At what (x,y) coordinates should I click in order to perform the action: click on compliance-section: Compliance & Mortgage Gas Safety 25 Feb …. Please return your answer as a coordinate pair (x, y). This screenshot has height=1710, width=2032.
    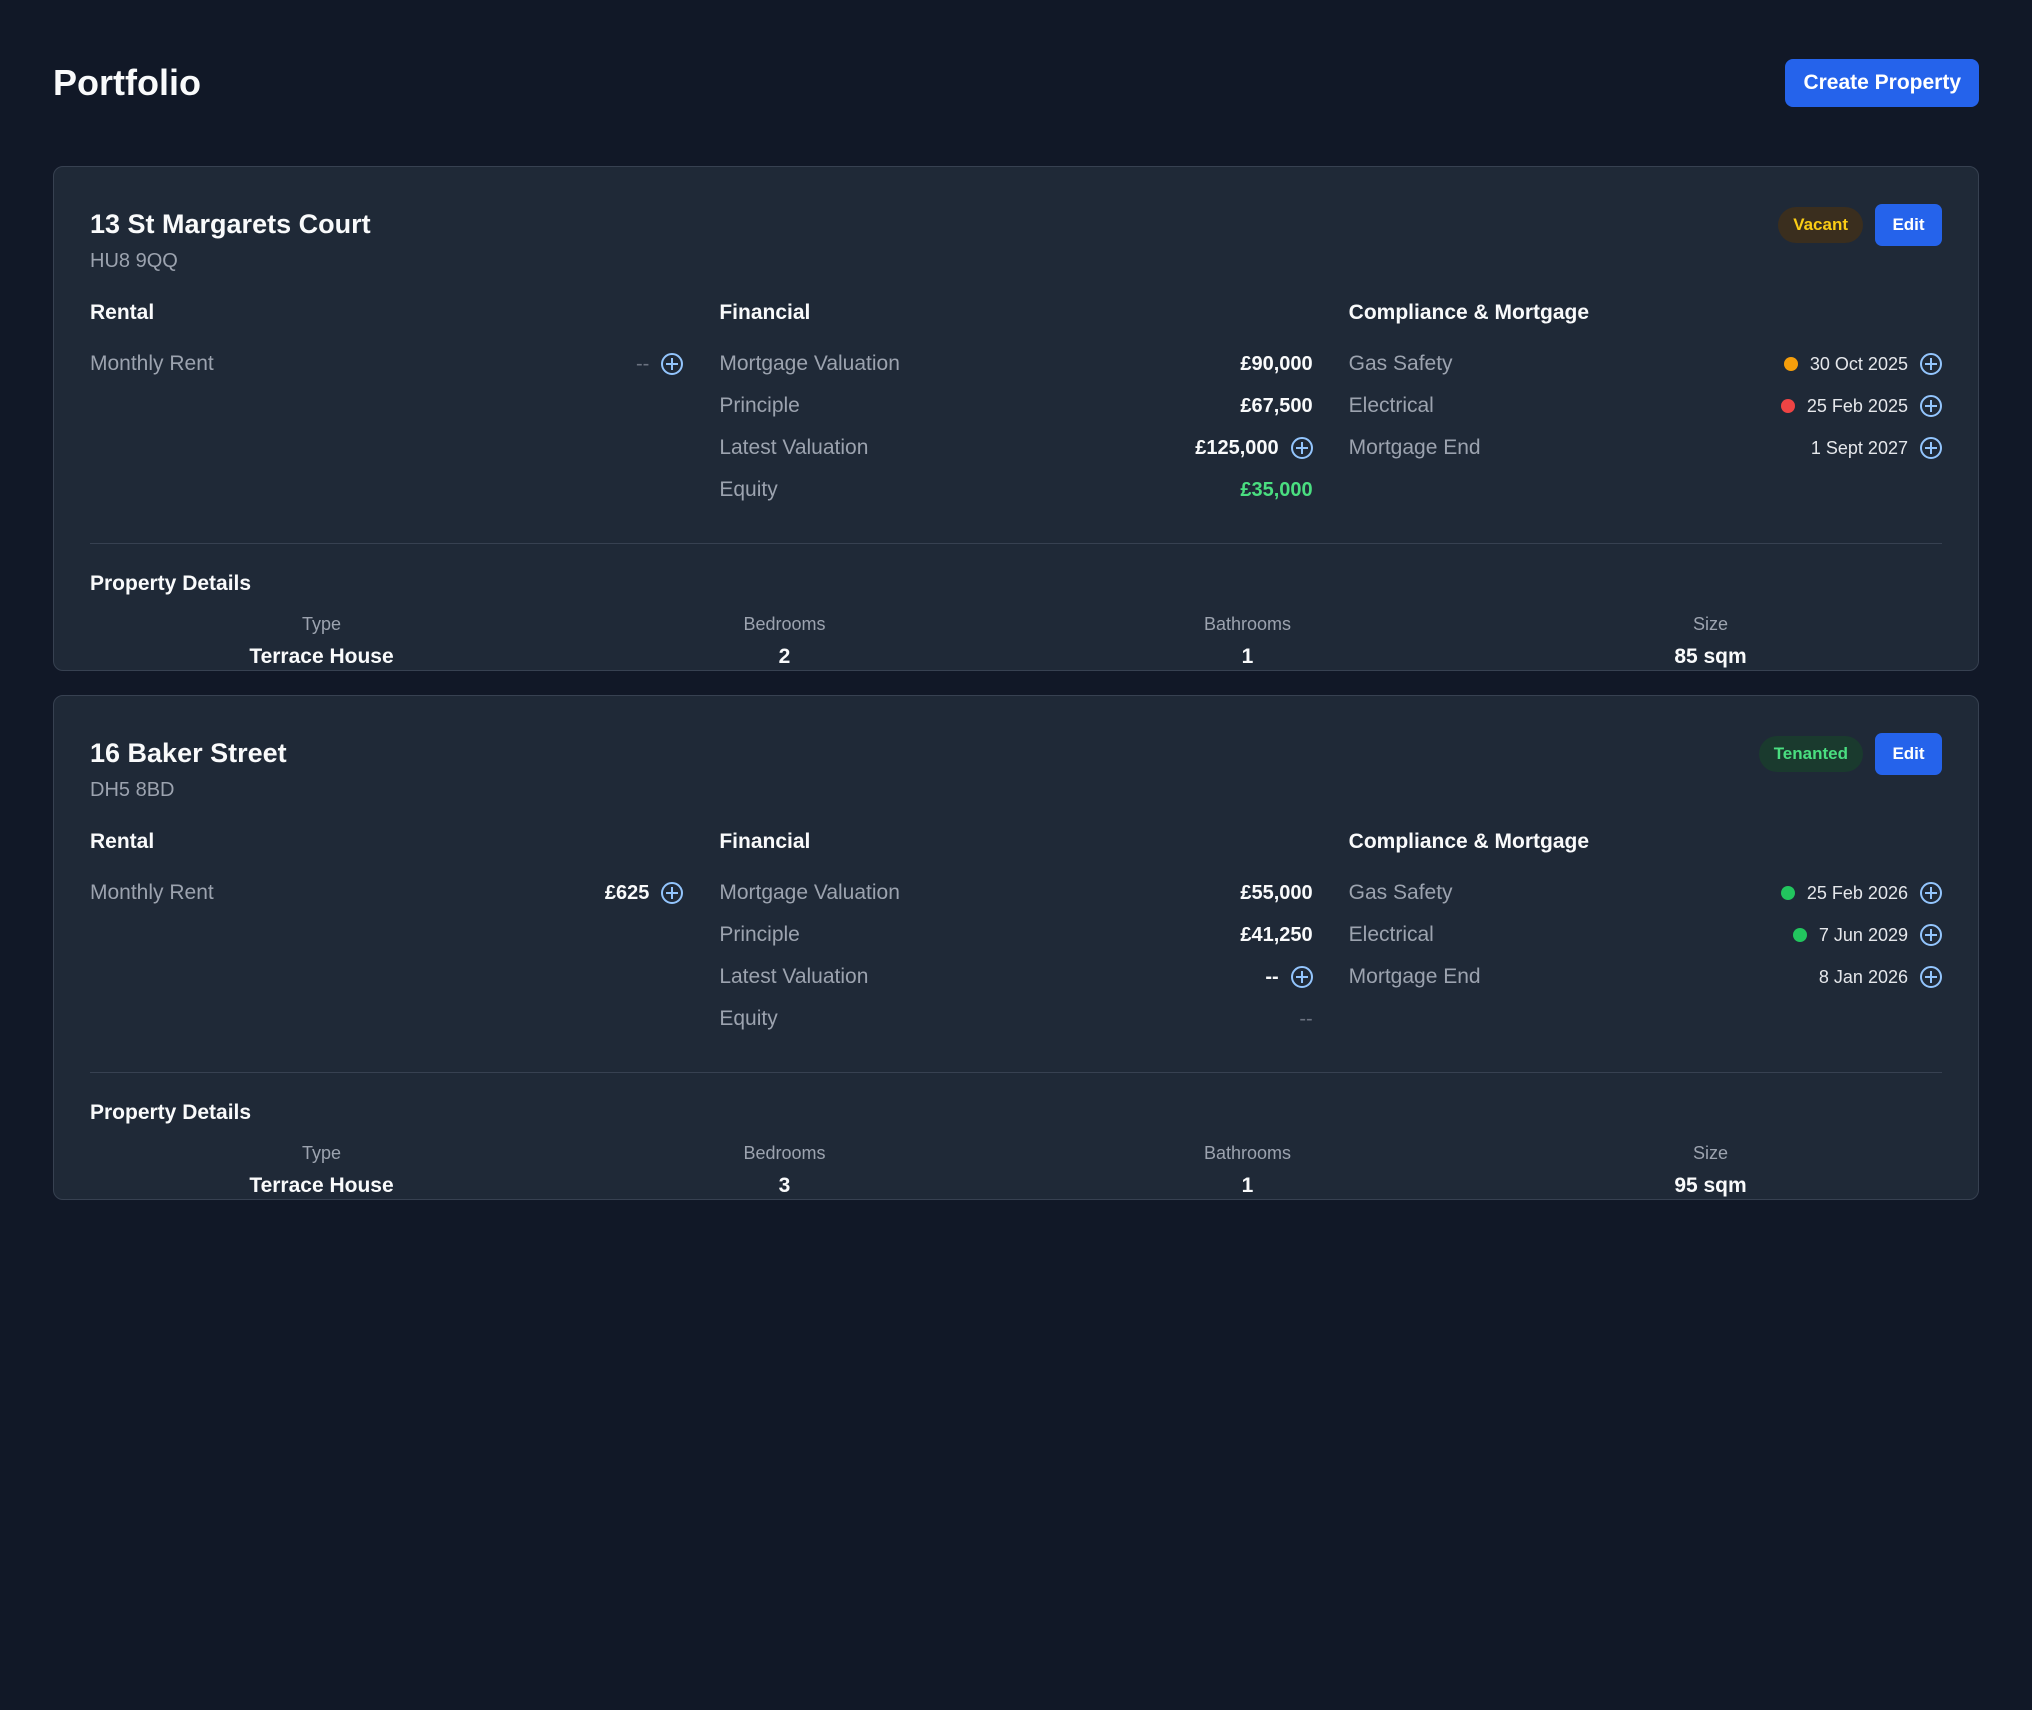
    Looking at the image, I should click on (1645, 935).